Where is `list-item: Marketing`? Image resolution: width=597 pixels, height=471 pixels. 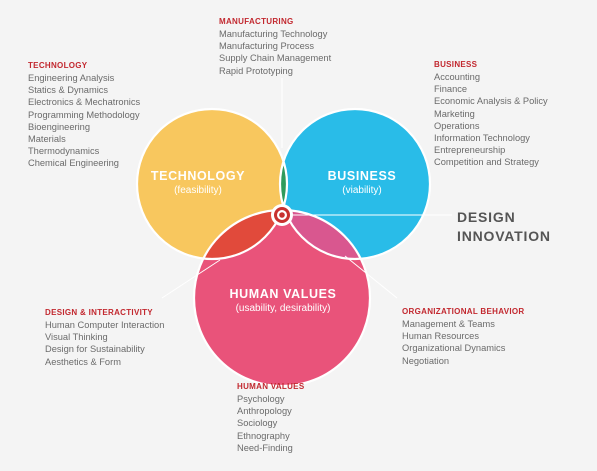 list-item: Marketing is located at coordinates (454, 113).